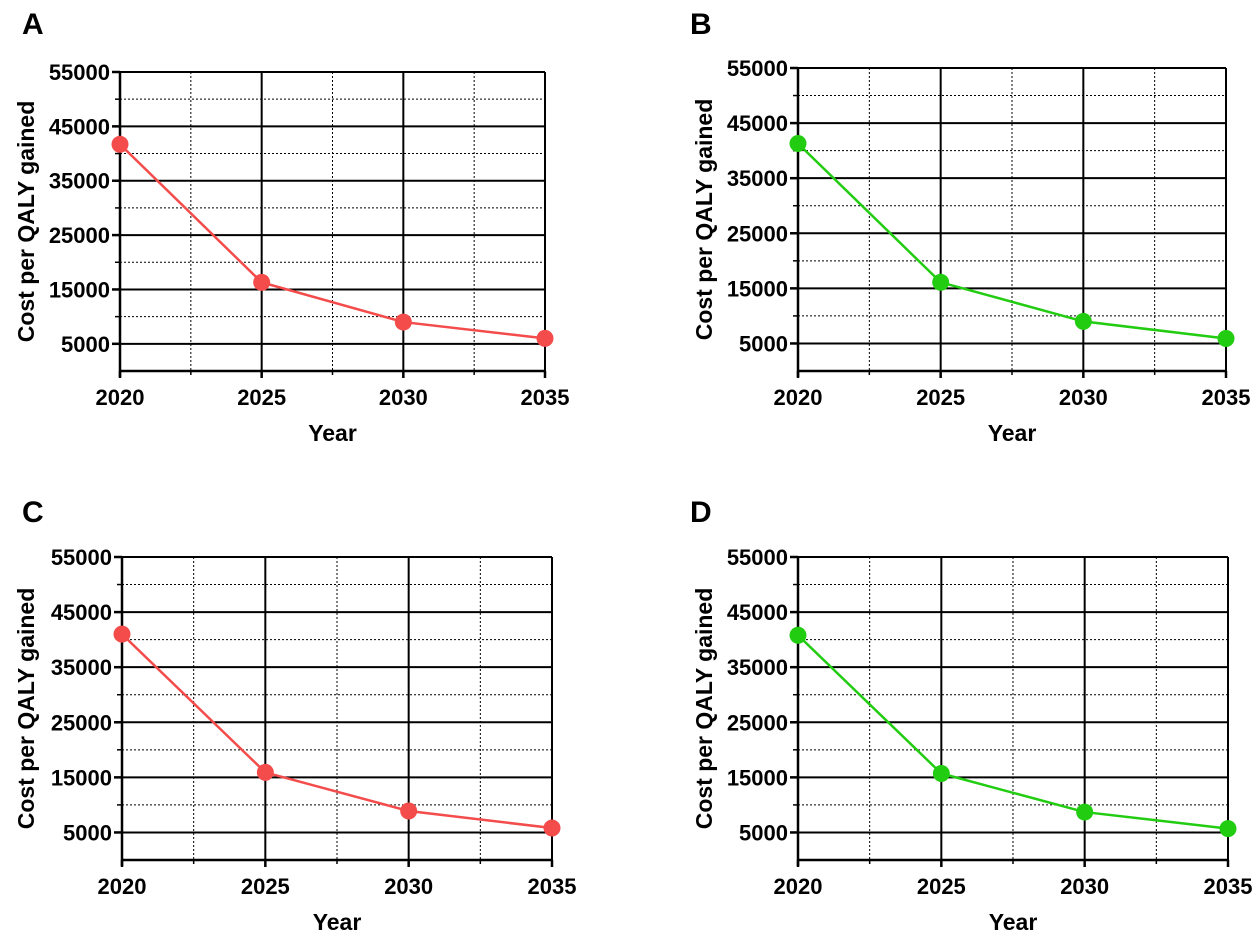 Image resolution: width=1259 pixels, height=934 pixels. Describe the element at coordinates (33, 24) in the screenshot. I see `panel-letter: A` at that location.